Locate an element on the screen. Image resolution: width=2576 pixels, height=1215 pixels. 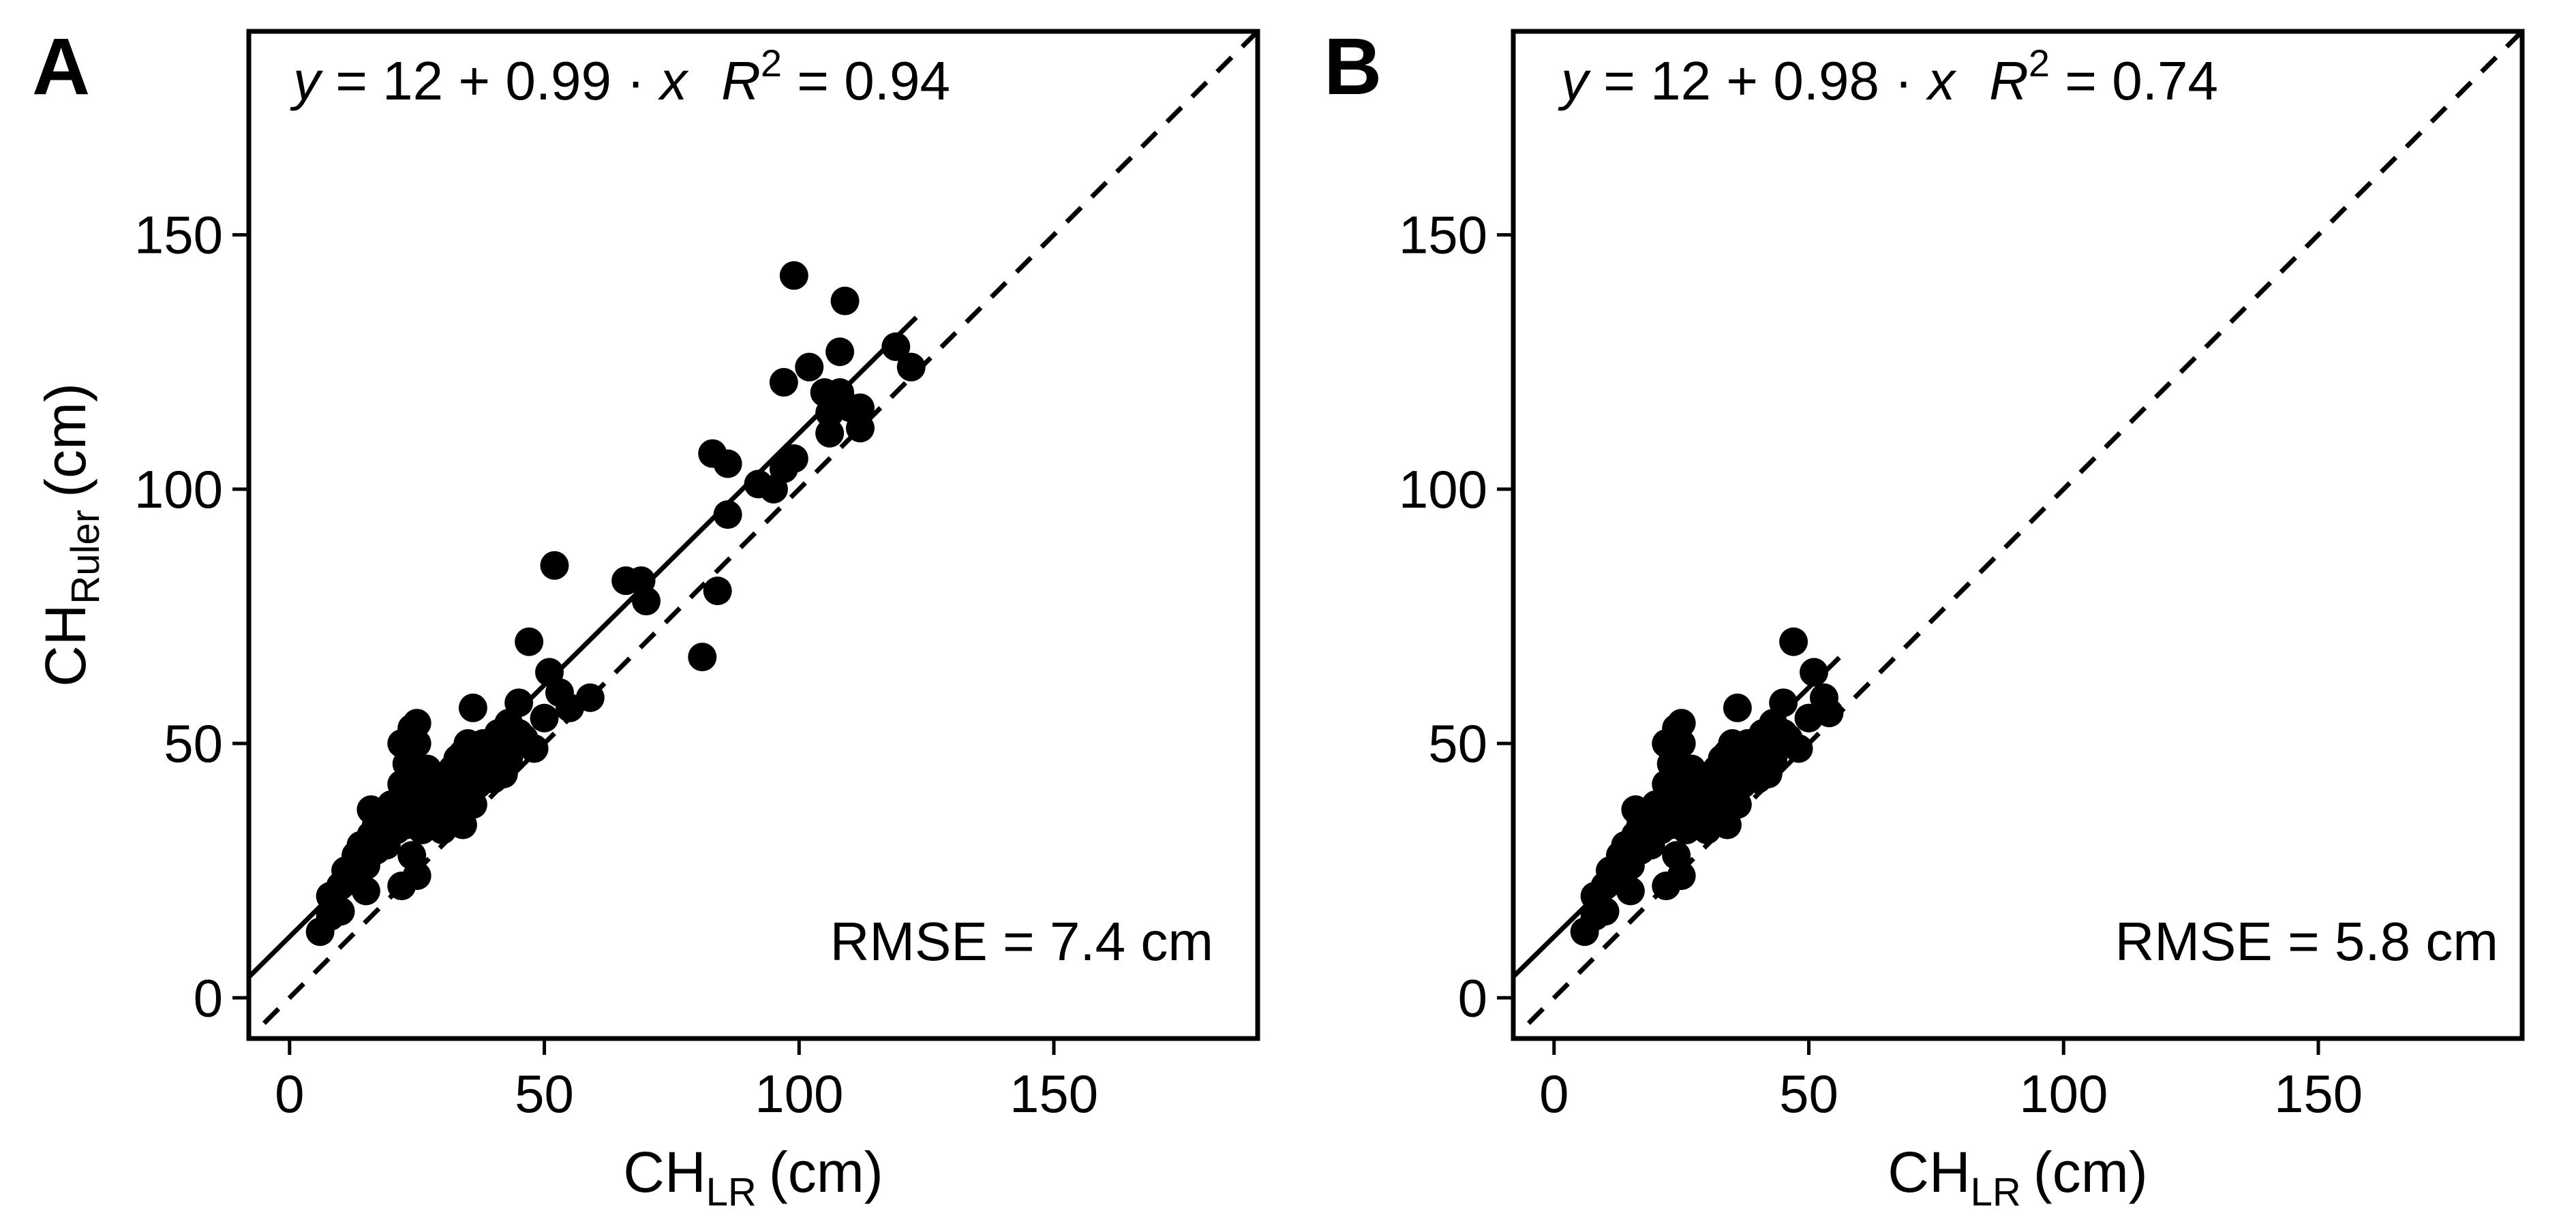
panel-letter-b: B is located at coordinates (1353, 67).